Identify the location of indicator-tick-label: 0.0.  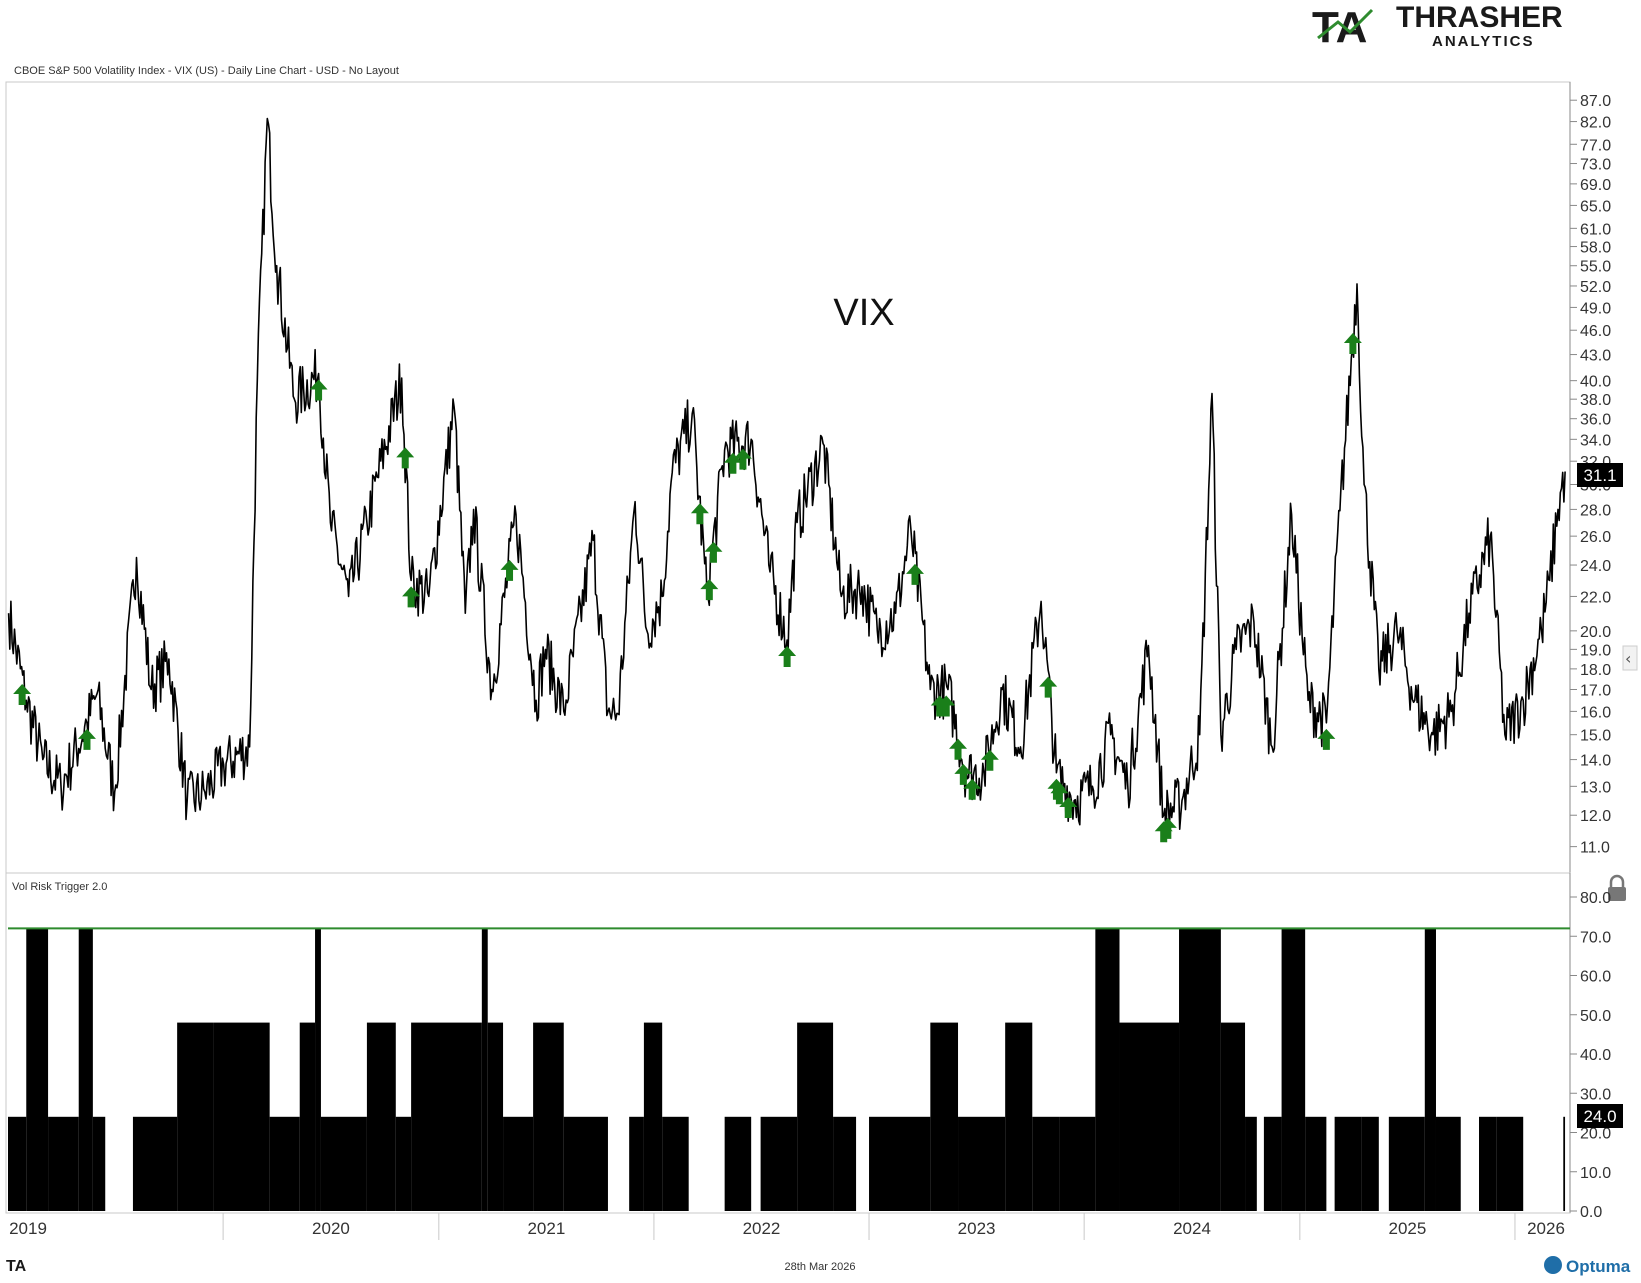
(1591, 1212).